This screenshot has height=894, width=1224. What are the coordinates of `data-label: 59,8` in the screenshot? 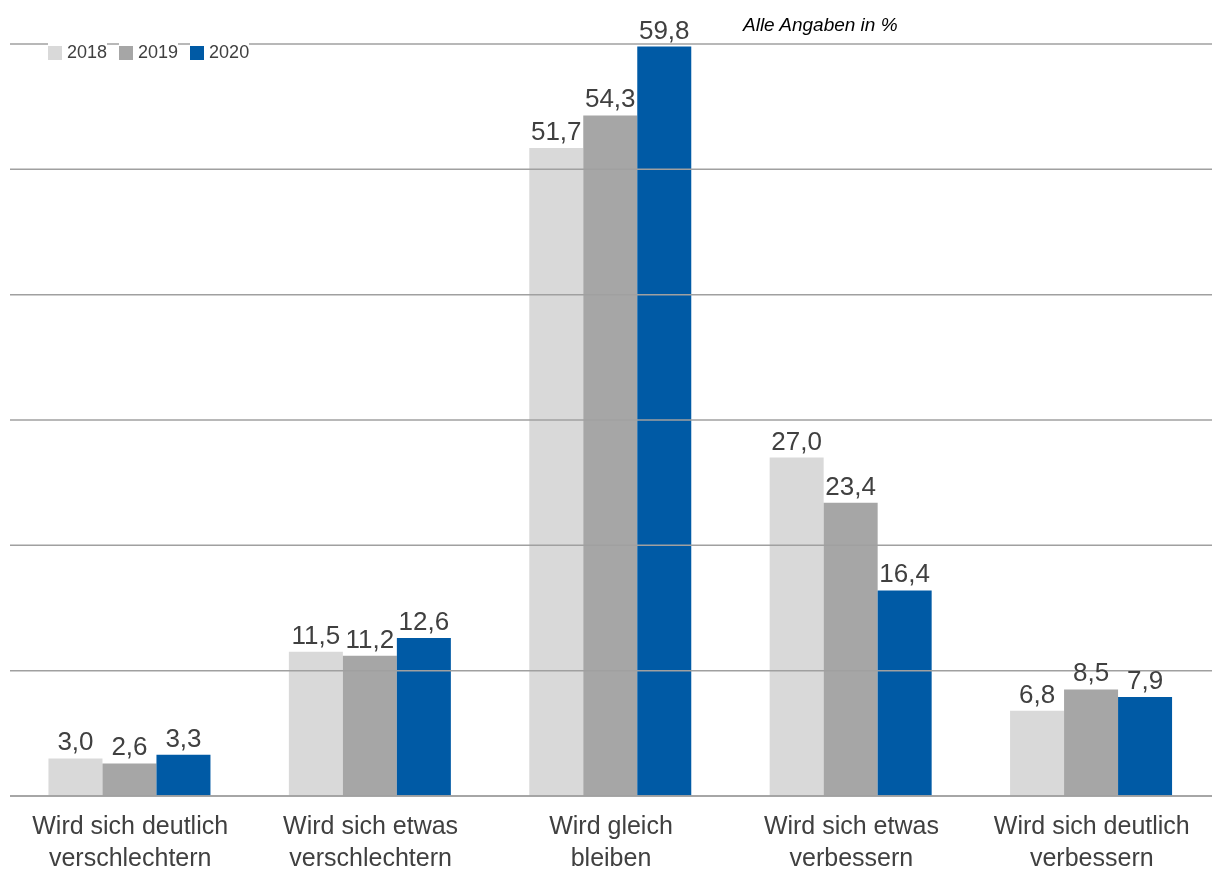 It's located at (664, 29).